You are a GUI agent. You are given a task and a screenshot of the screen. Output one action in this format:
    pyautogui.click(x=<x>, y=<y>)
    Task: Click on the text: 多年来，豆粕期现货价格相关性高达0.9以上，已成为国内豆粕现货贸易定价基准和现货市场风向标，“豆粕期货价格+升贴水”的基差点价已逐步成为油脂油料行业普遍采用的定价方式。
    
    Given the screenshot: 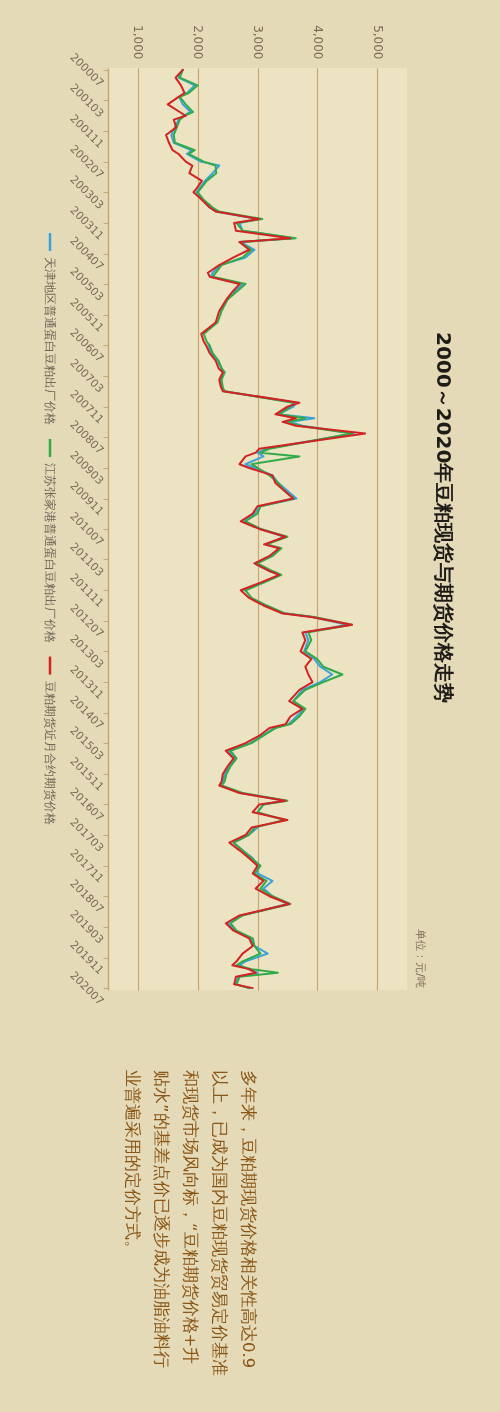 What is the action you would take?
    pyautogui.click(x=190, y=1223)
    